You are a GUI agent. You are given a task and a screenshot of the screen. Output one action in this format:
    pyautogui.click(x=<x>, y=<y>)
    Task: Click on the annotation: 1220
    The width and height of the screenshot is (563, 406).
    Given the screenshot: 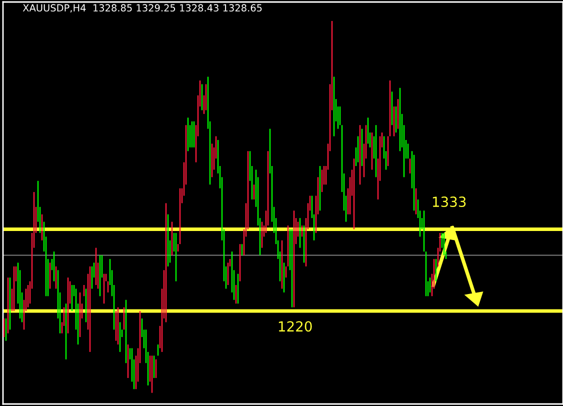 What is the action you would take?
    pyautogui.click(x=295, y=326)
    